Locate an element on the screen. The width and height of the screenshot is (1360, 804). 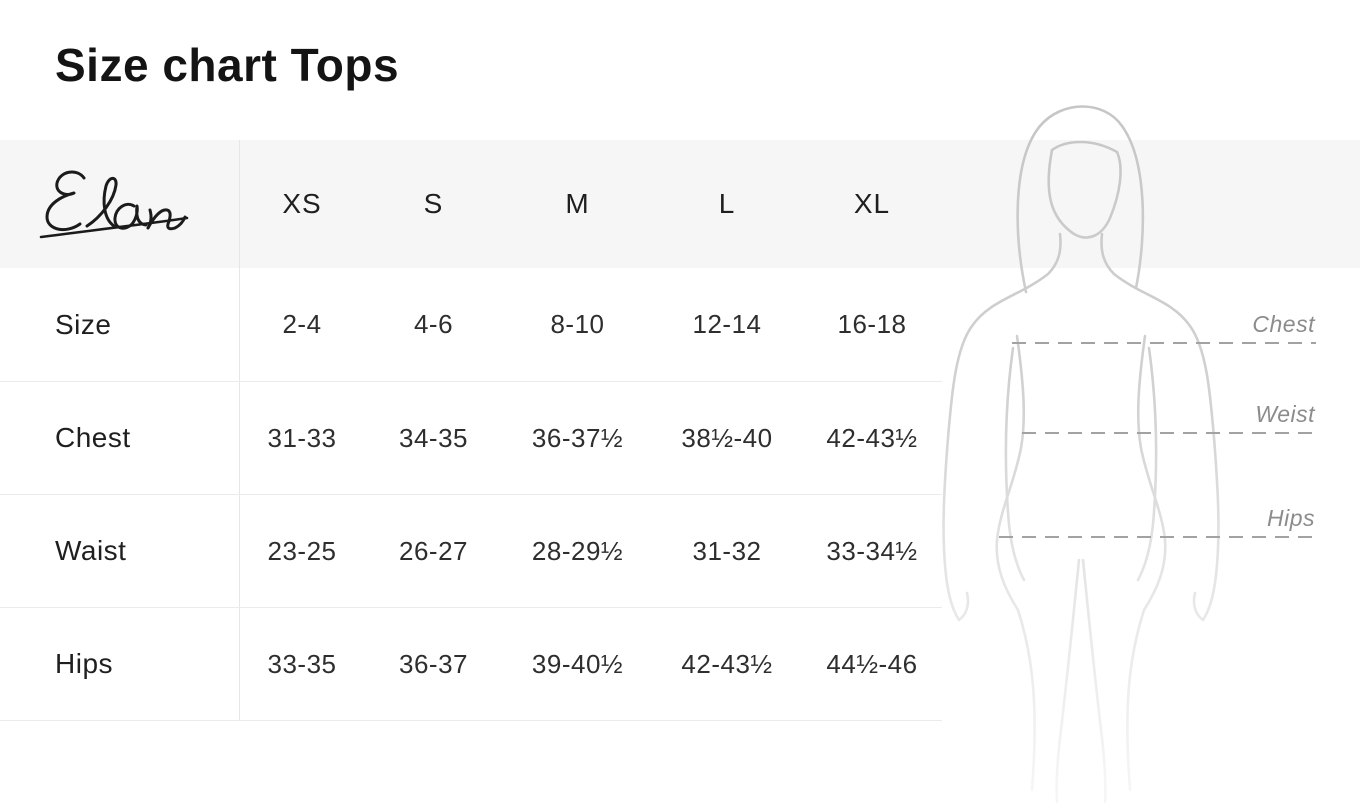
hips-m: 39-40½ is located at coordinates (577, 663).